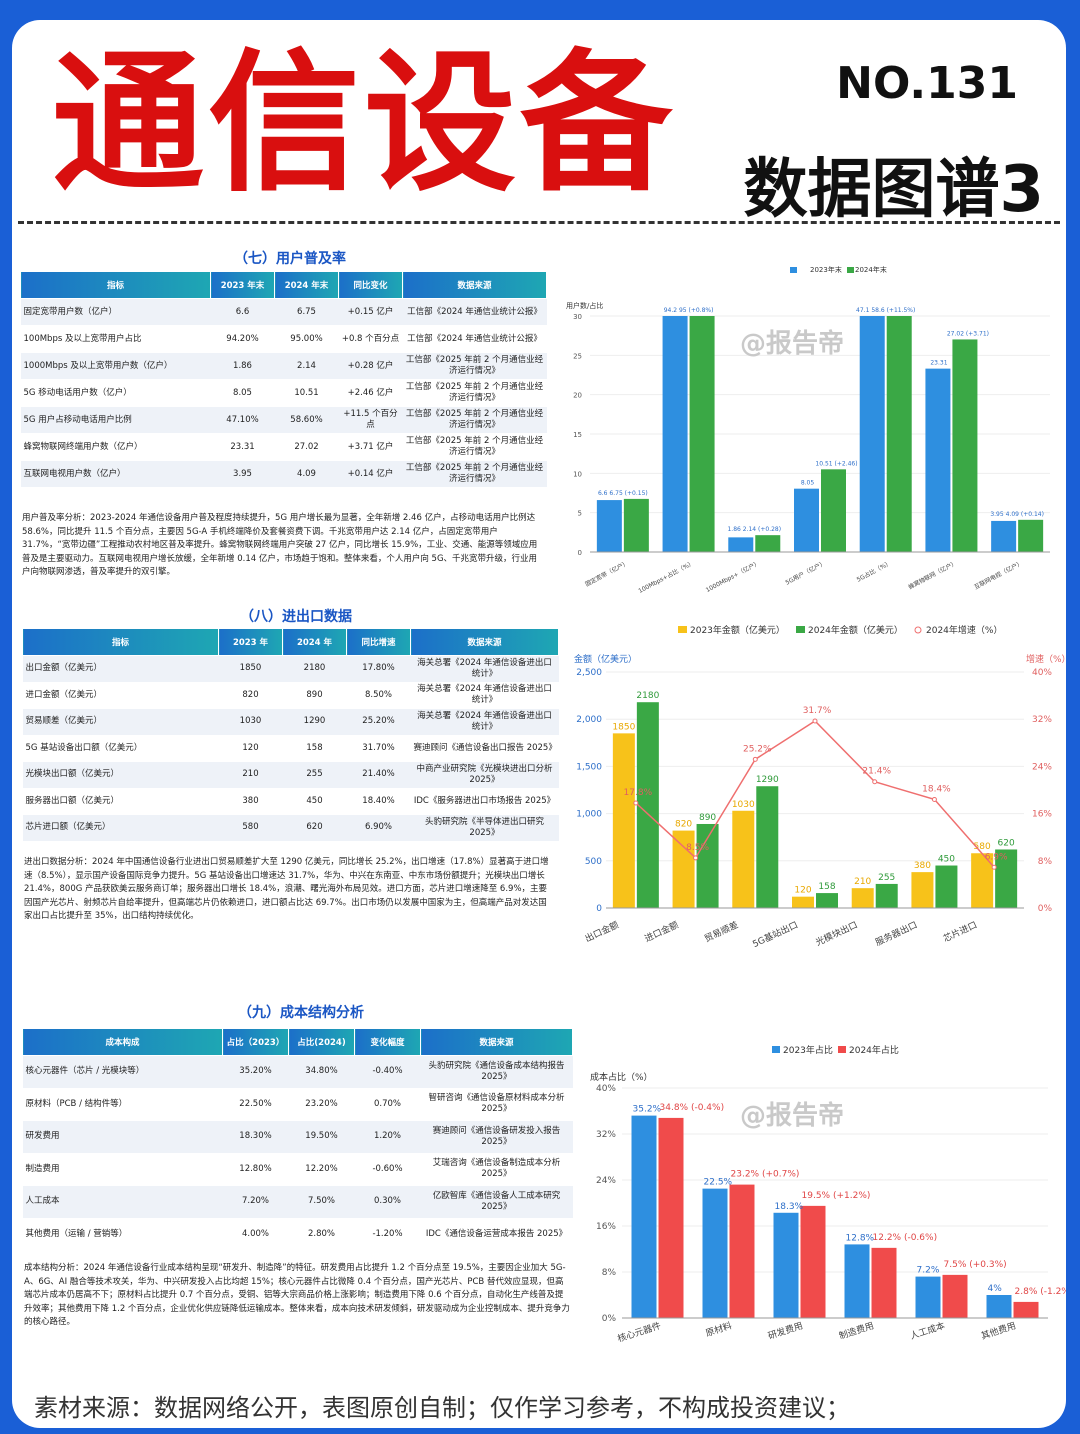 The height and width of the screenshot is (1434, 1080). I want to click on growth-label: 8.5%, so click(697, 848).